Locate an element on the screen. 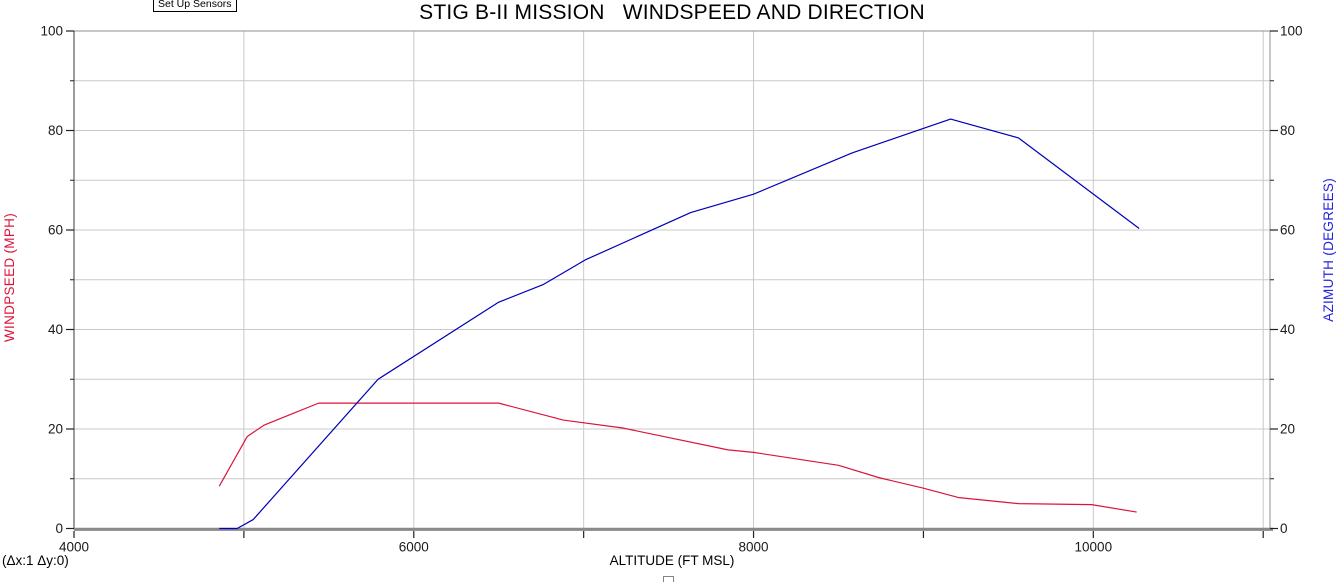 The height and width of the screenshot is (582, 1343). right-tick-label: 20 is located at coordinates (1287, 429).